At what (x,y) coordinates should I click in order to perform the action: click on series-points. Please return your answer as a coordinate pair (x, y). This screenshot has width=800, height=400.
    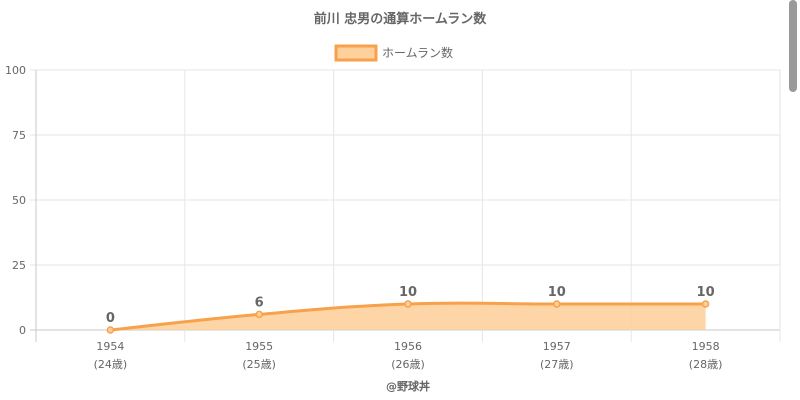
    Looking at the image, I should click on (408, 317).